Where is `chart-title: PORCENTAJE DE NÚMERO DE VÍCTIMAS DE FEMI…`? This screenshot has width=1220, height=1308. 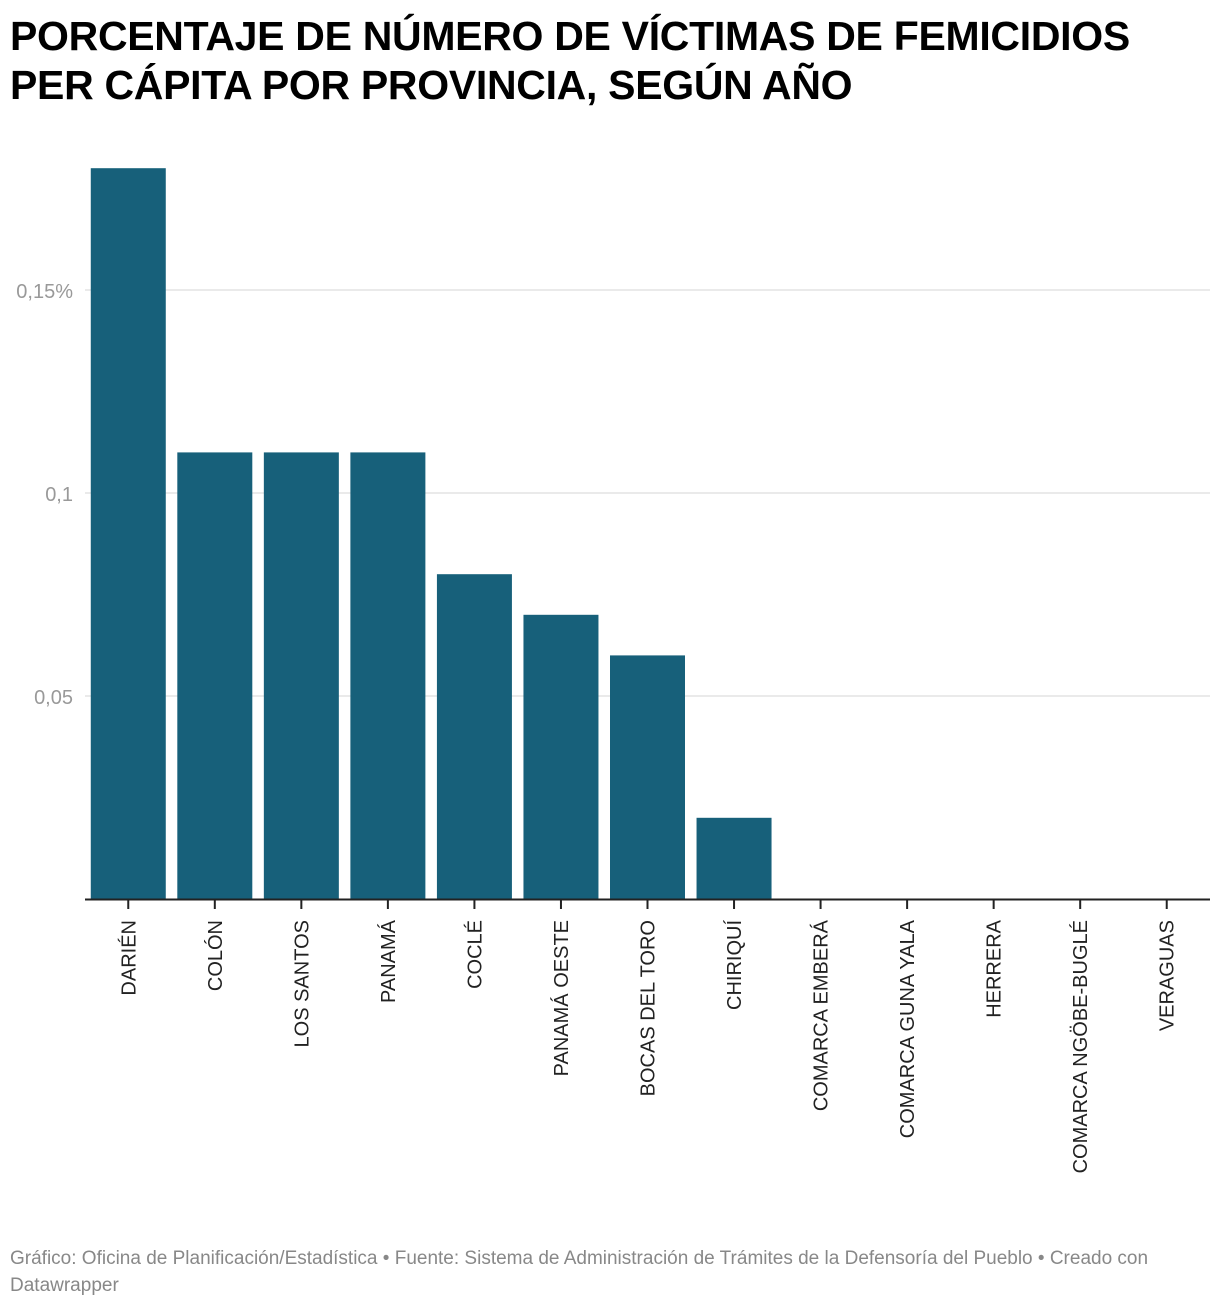 chart-title: PORCENTAJE DE NÚMERO DE VÍCTIMAS DE FEMI… is located at coordinates (570, 60).